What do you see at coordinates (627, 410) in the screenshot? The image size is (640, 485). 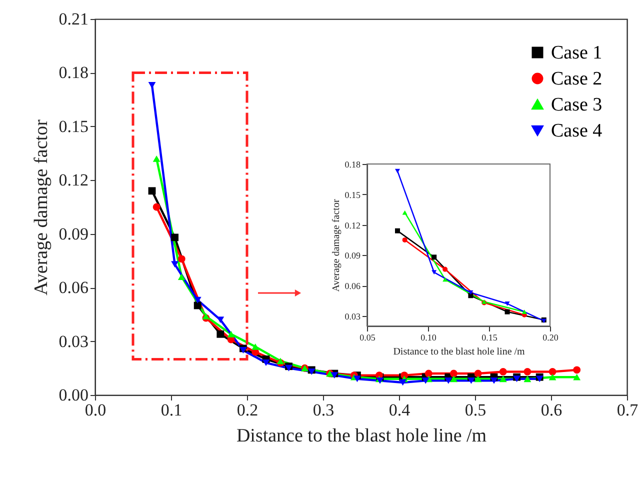 I see `x-tick-label: 0.7` at bounding box center [627, 410].